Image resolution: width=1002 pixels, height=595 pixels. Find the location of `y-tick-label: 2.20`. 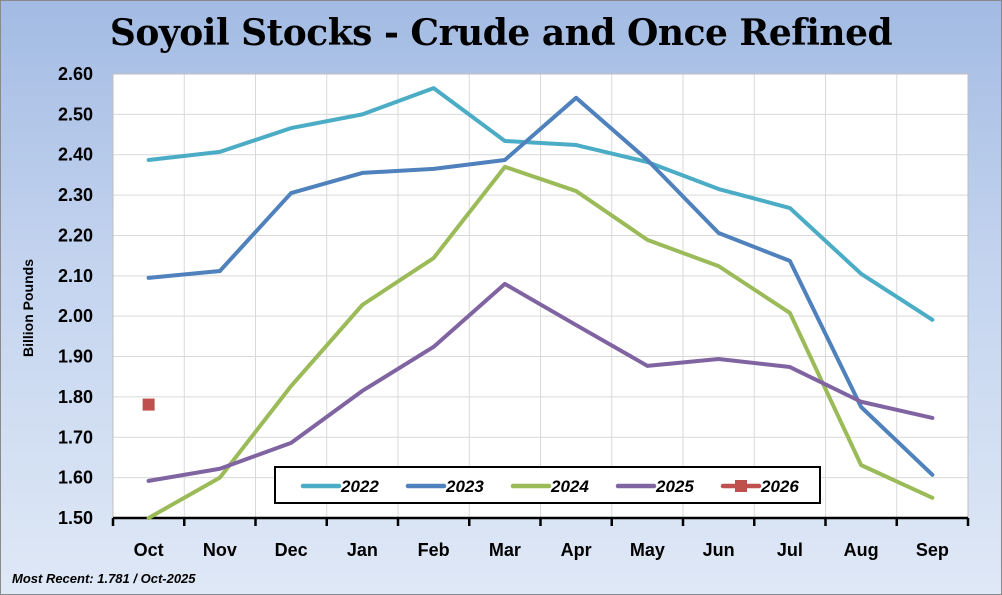

y-tick-label: 2.20 is located at coordinates (75, 235).